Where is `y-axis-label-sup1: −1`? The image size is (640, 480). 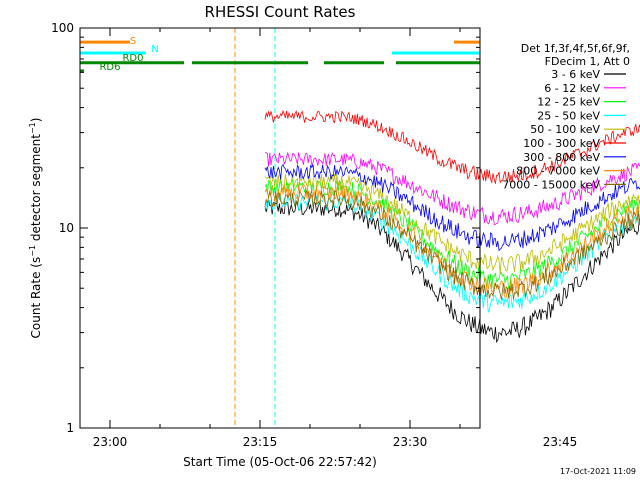 y-axis-label-sup1: −1 is located at coordinates (32, 251).